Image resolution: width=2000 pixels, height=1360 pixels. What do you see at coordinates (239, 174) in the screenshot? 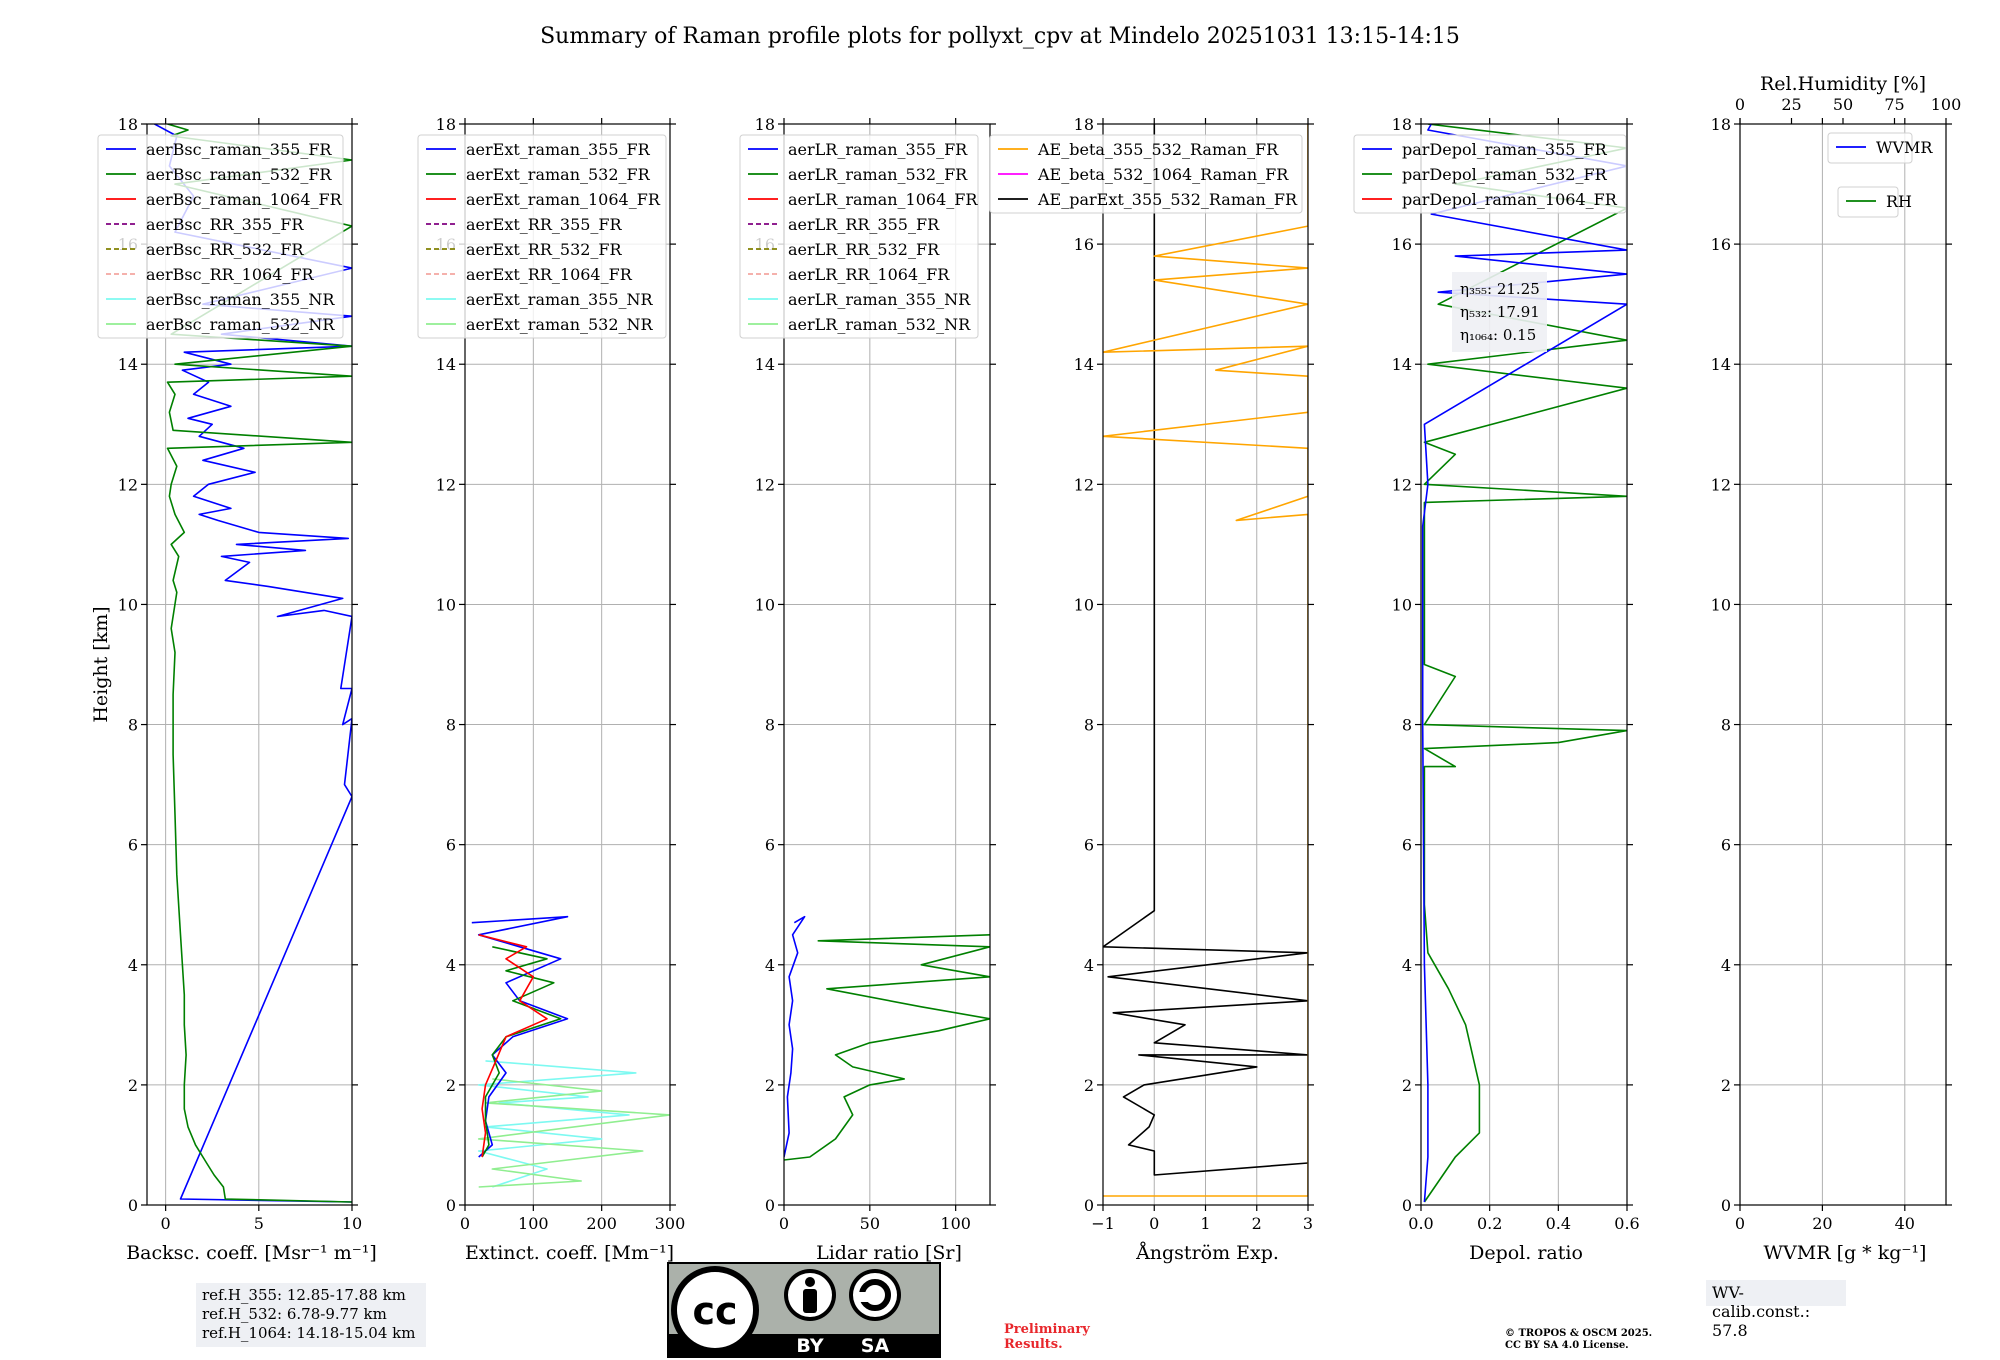
I see `legend-item: aerBsc_raman_532_FR` at bounding box center [239, 174].